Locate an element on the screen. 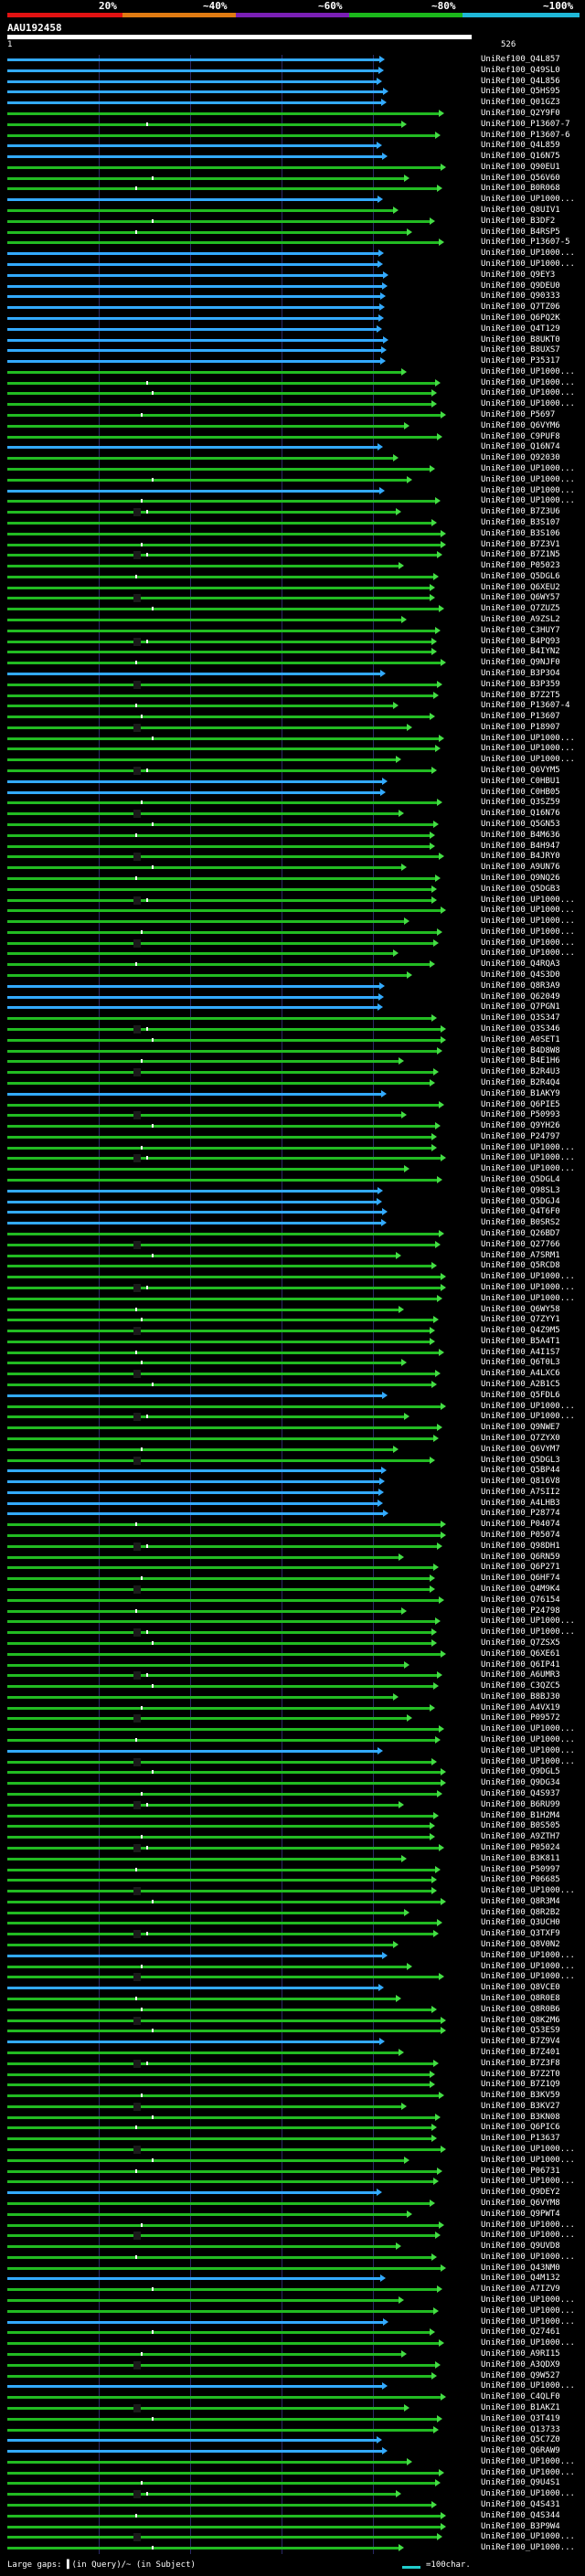  hit-row: UniRef100_Q27461 is located at coordinates (293, 2332).